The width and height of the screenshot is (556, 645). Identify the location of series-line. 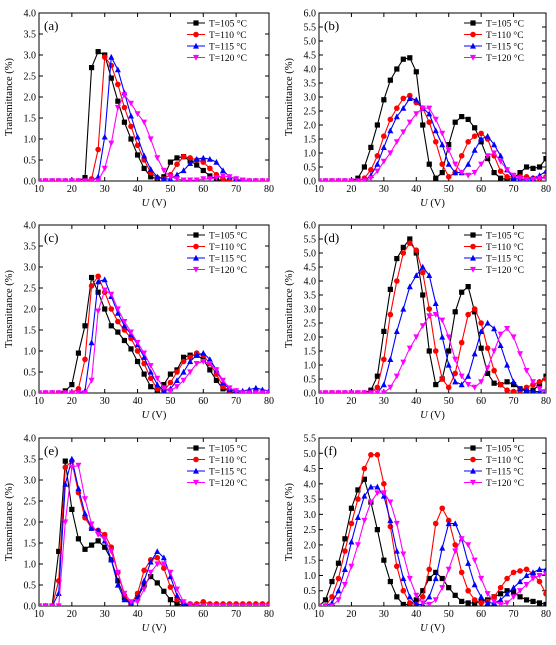
(432, 329).